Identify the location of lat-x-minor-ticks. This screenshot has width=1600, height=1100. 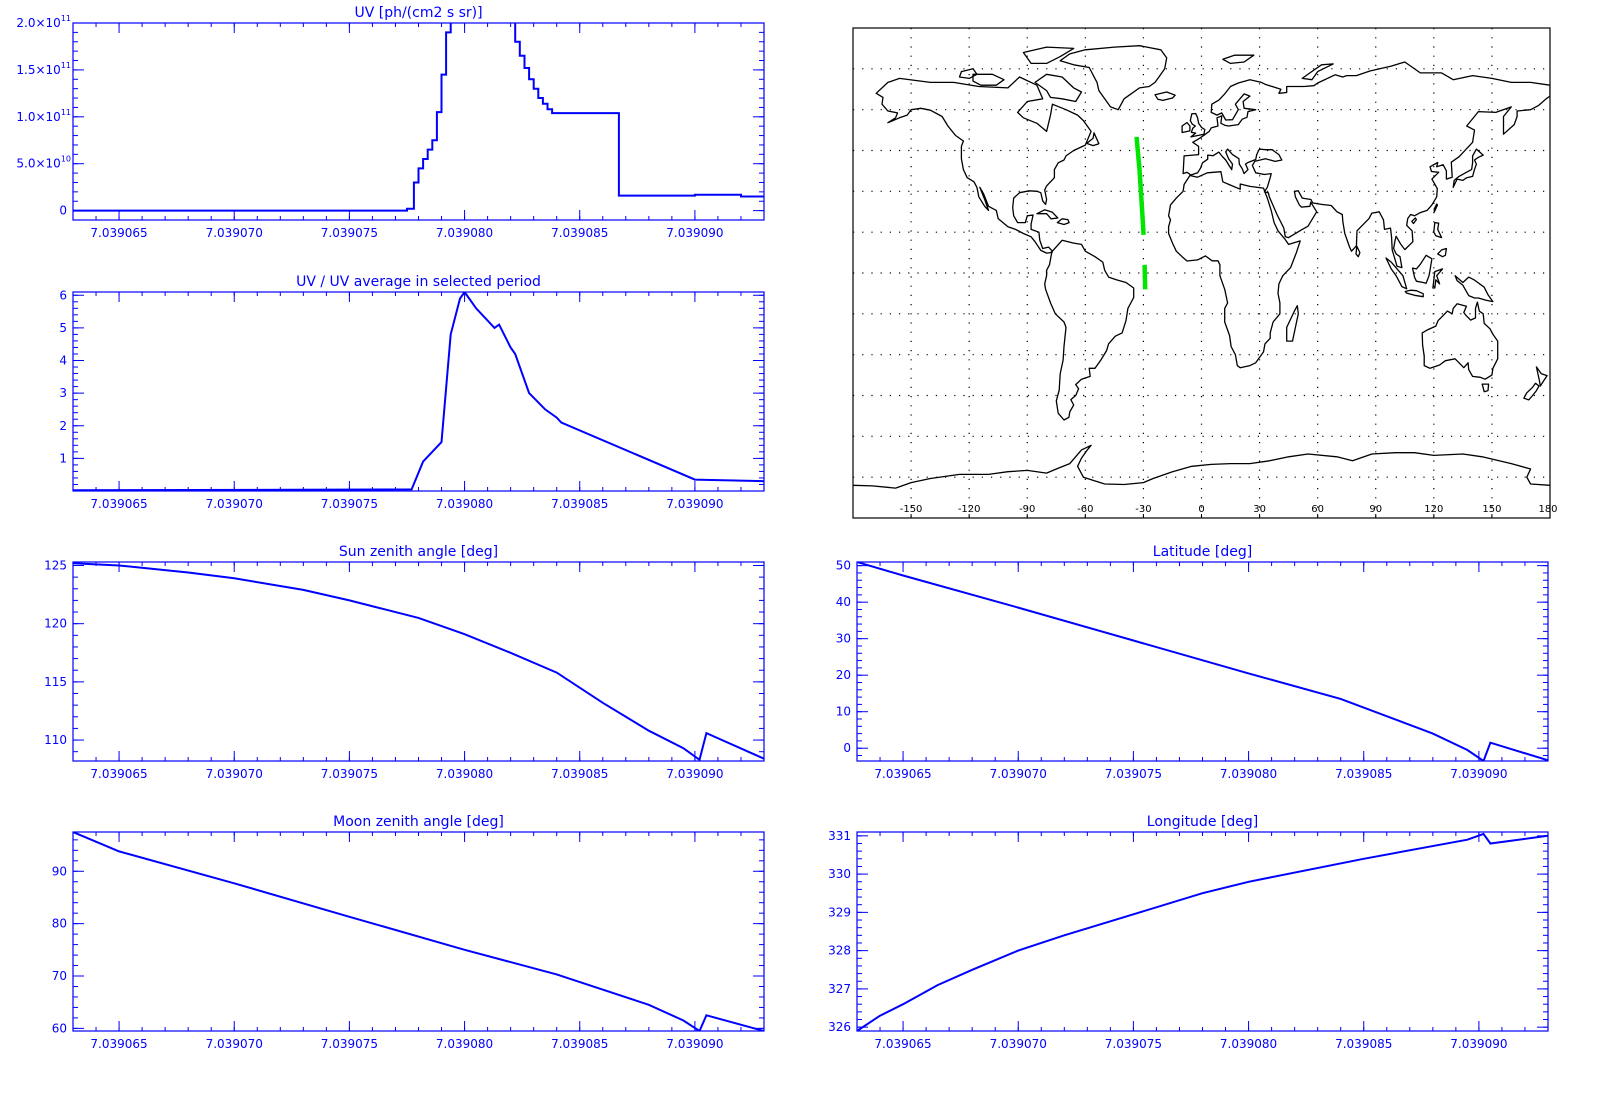
(1202, 661).